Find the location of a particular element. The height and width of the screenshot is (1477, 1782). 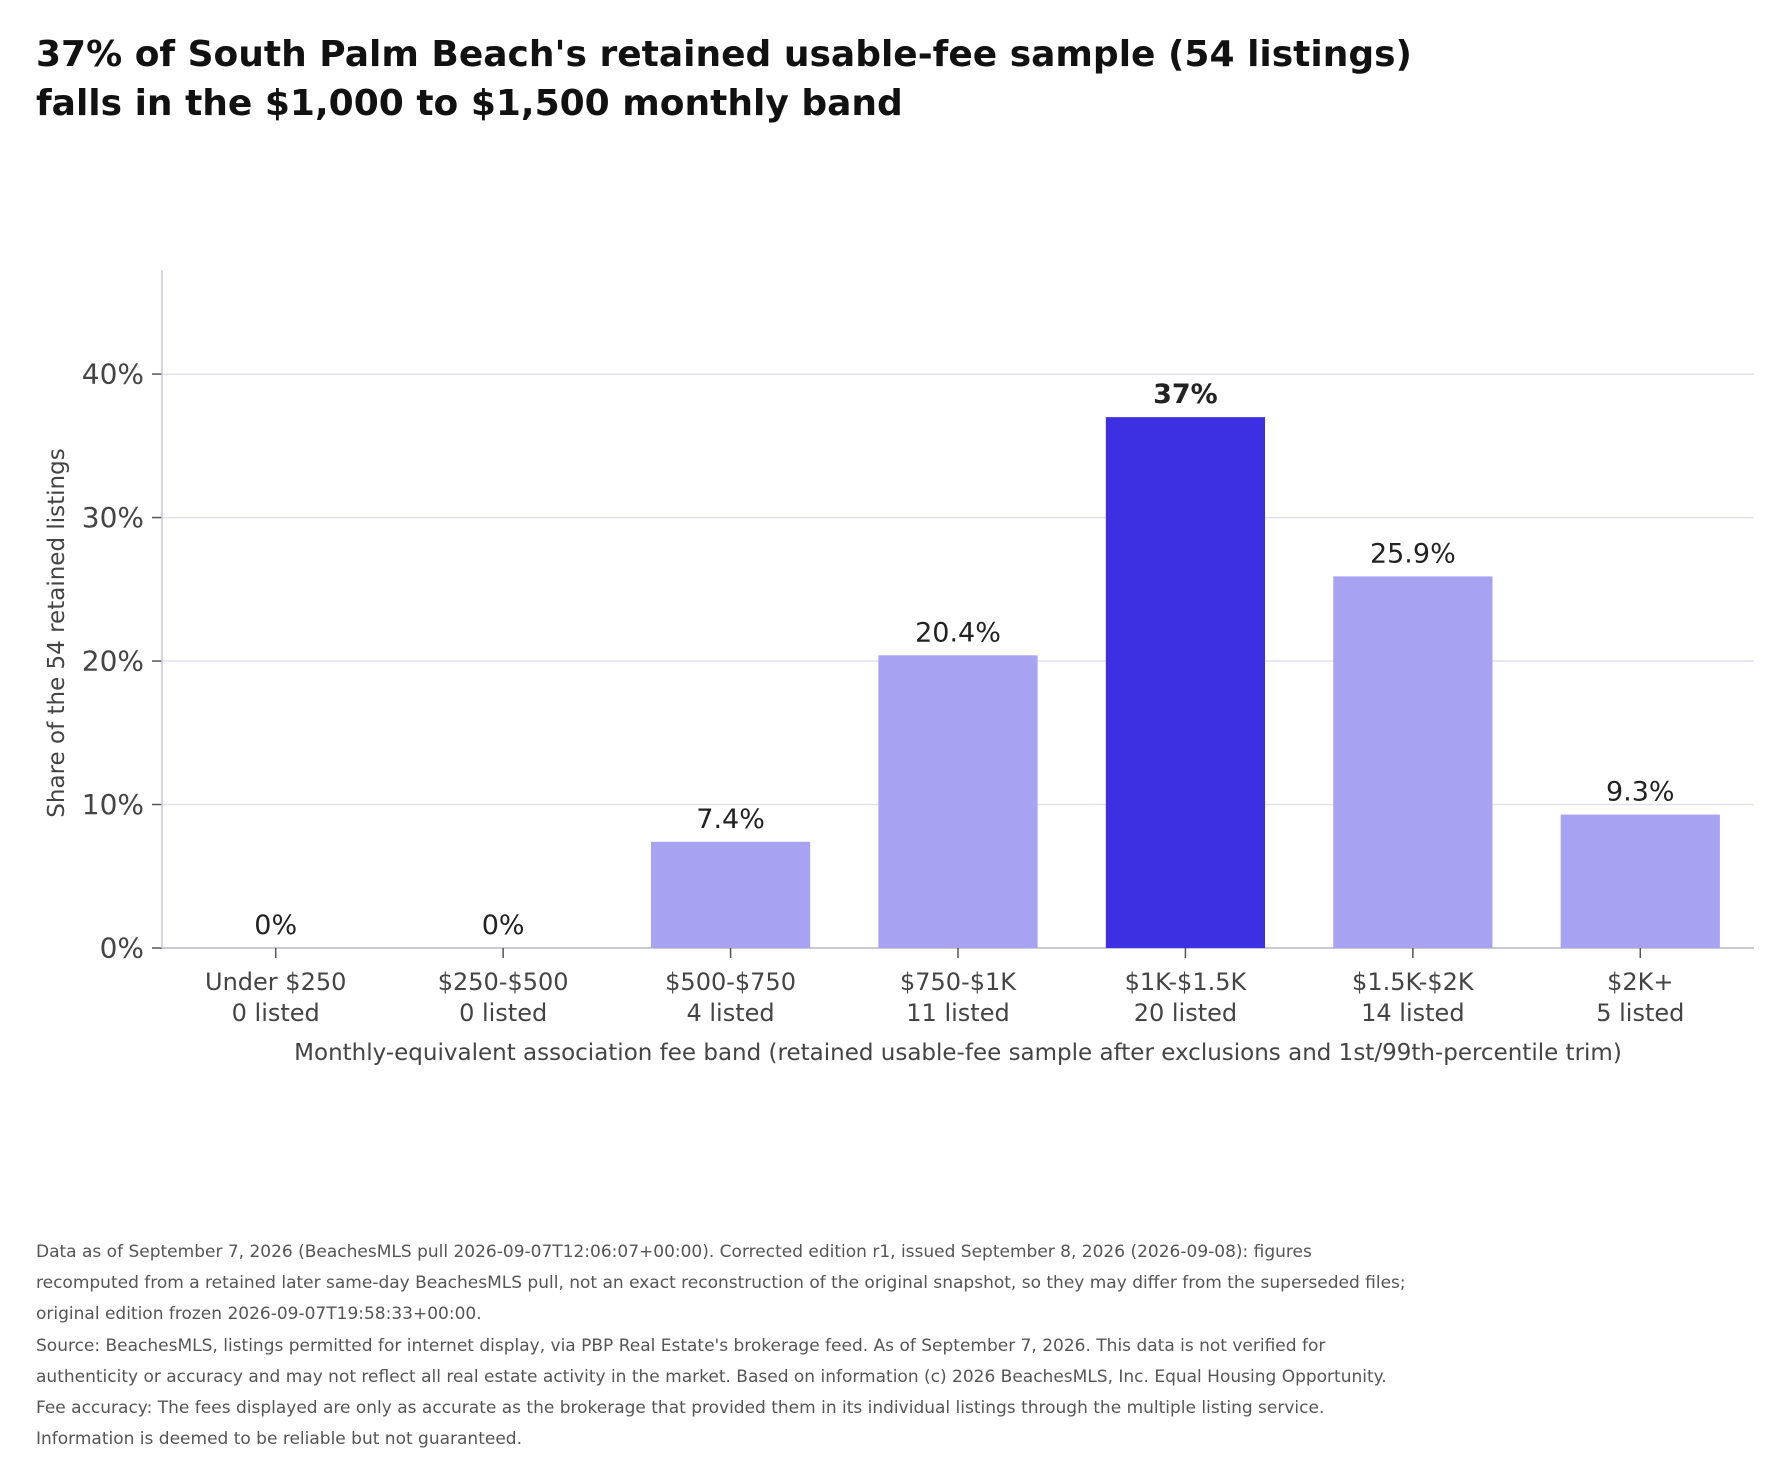

y-tick-label: 30% is located at coordinates (113, 517).